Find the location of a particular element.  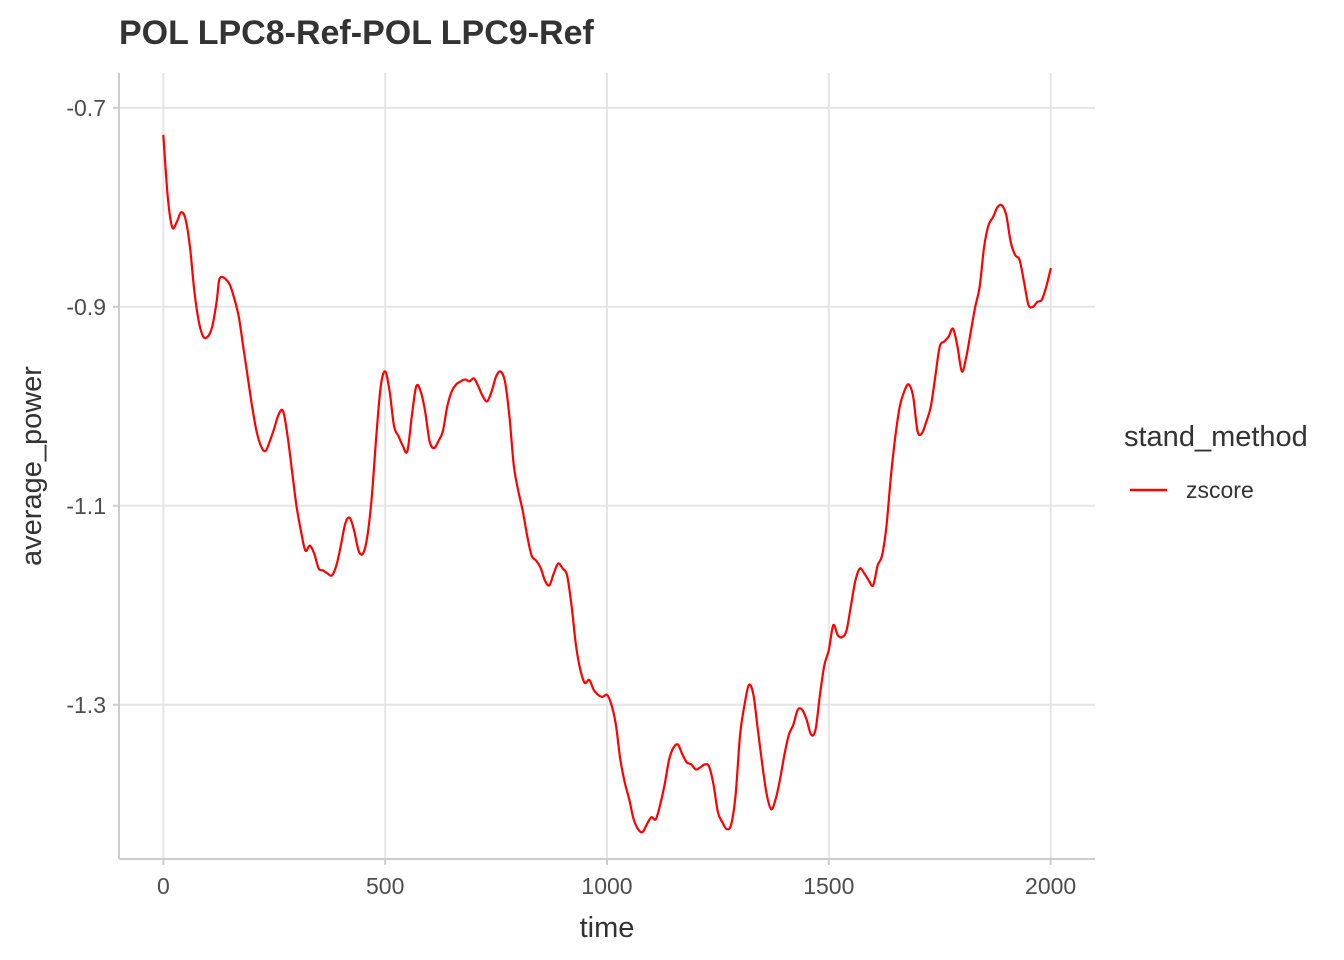

y-tick-label: -0.7 is located at coordinates (86, 108).